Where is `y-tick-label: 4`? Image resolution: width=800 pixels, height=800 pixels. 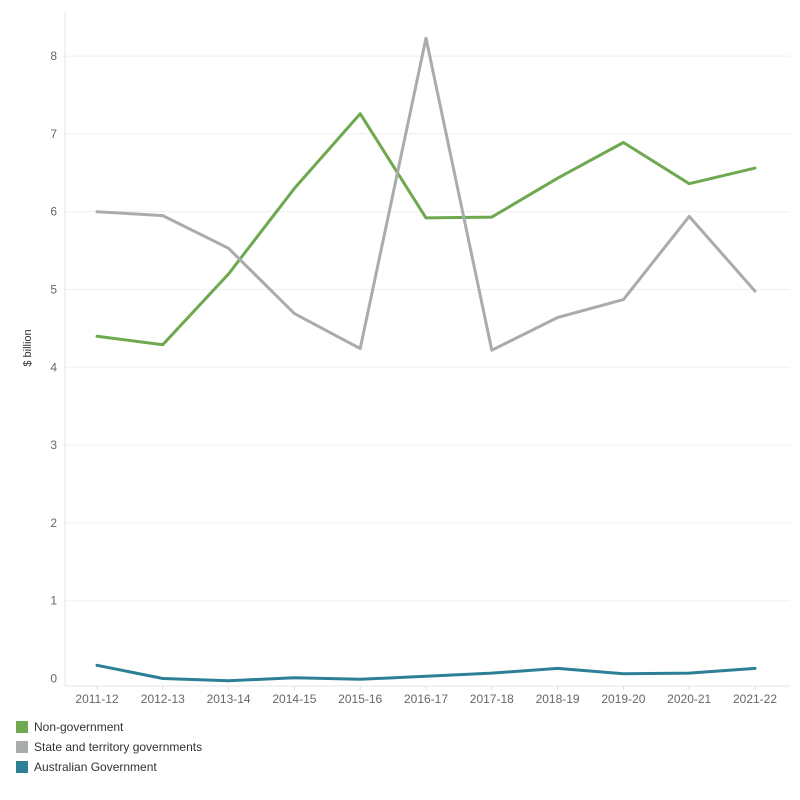
y-tick-label: 4 is located at coordinates (53, 367).